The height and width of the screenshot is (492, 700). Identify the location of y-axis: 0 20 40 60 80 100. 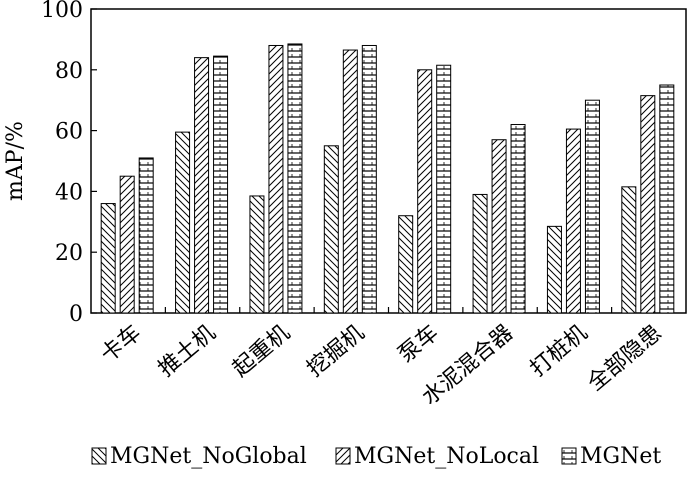
(69, 163).